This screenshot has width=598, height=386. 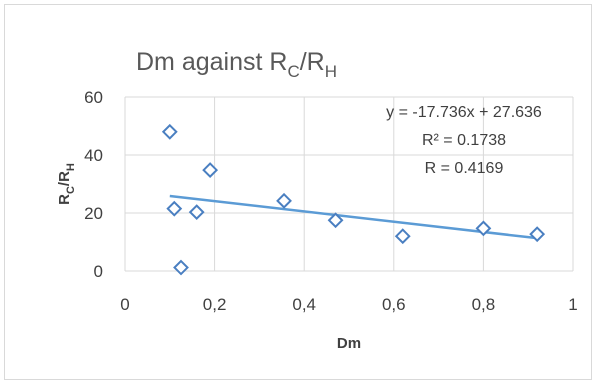 What do you see at coordinates (93, 155) in the screenshot?
I see `y-tick-label: 40` at bounding box center [93, 155].